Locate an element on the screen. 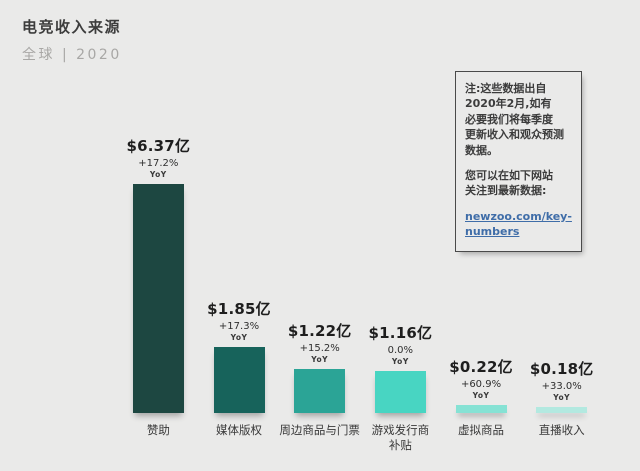  bar-column-publisher-fees: $1.16亿 0.0% YoY 游戏发行商 补贴 is located at coordinates (400, 297).